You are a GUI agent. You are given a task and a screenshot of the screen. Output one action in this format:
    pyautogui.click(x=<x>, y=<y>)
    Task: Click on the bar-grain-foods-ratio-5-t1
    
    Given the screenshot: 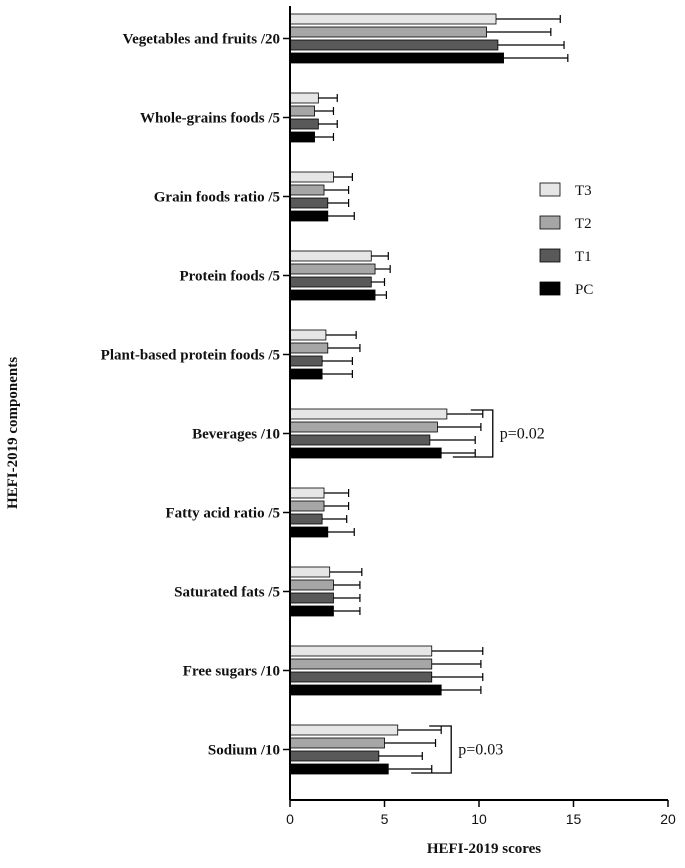 What is the action you would take?
    pyautogui.click(x=309, y=203)
    